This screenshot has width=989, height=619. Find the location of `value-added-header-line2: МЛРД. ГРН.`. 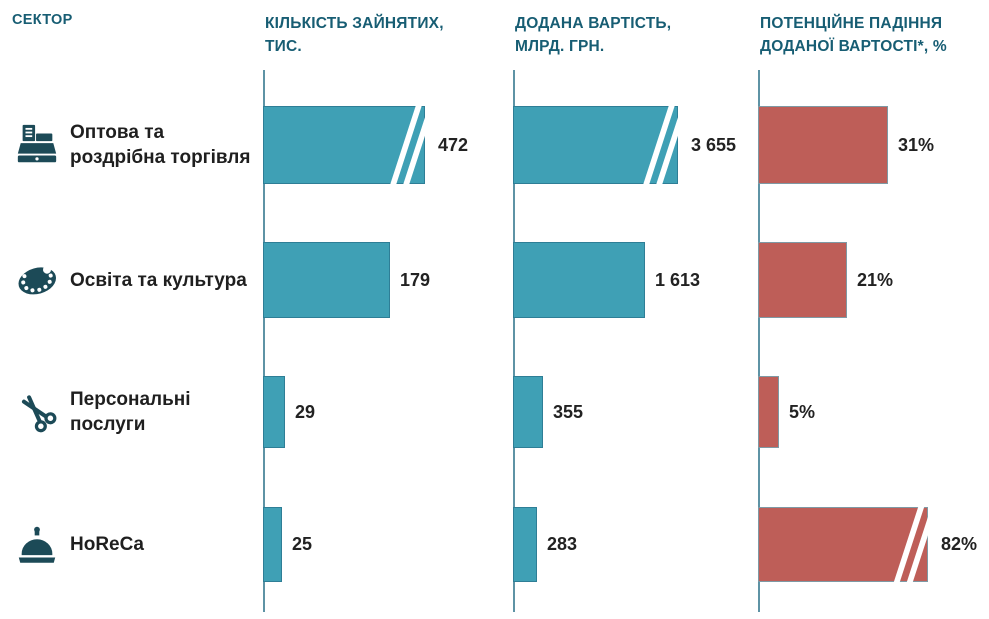

value-added-header-line2: МЛРД. ГРН. is located at coordinates (560, 46).